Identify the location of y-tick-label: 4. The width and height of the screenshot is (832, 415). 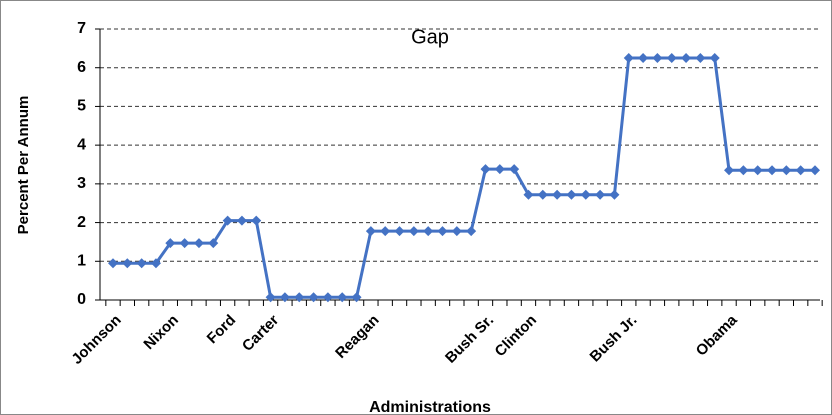
(81, 144).